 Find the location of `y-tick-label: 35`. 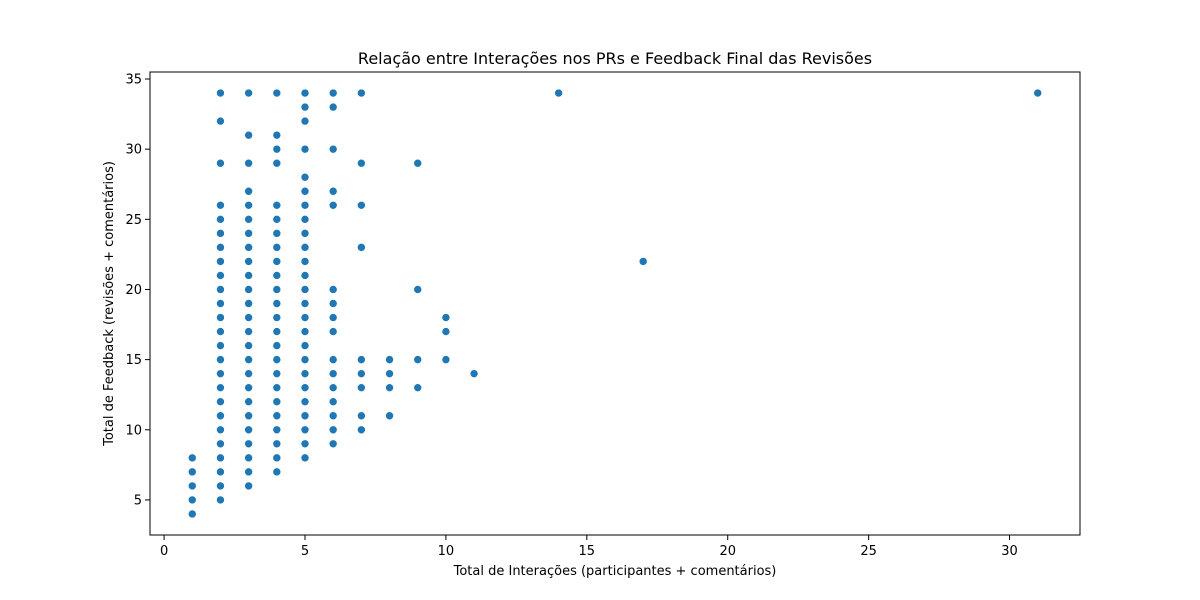

y-tick-label: 35 is located at coordinates (133, 80).